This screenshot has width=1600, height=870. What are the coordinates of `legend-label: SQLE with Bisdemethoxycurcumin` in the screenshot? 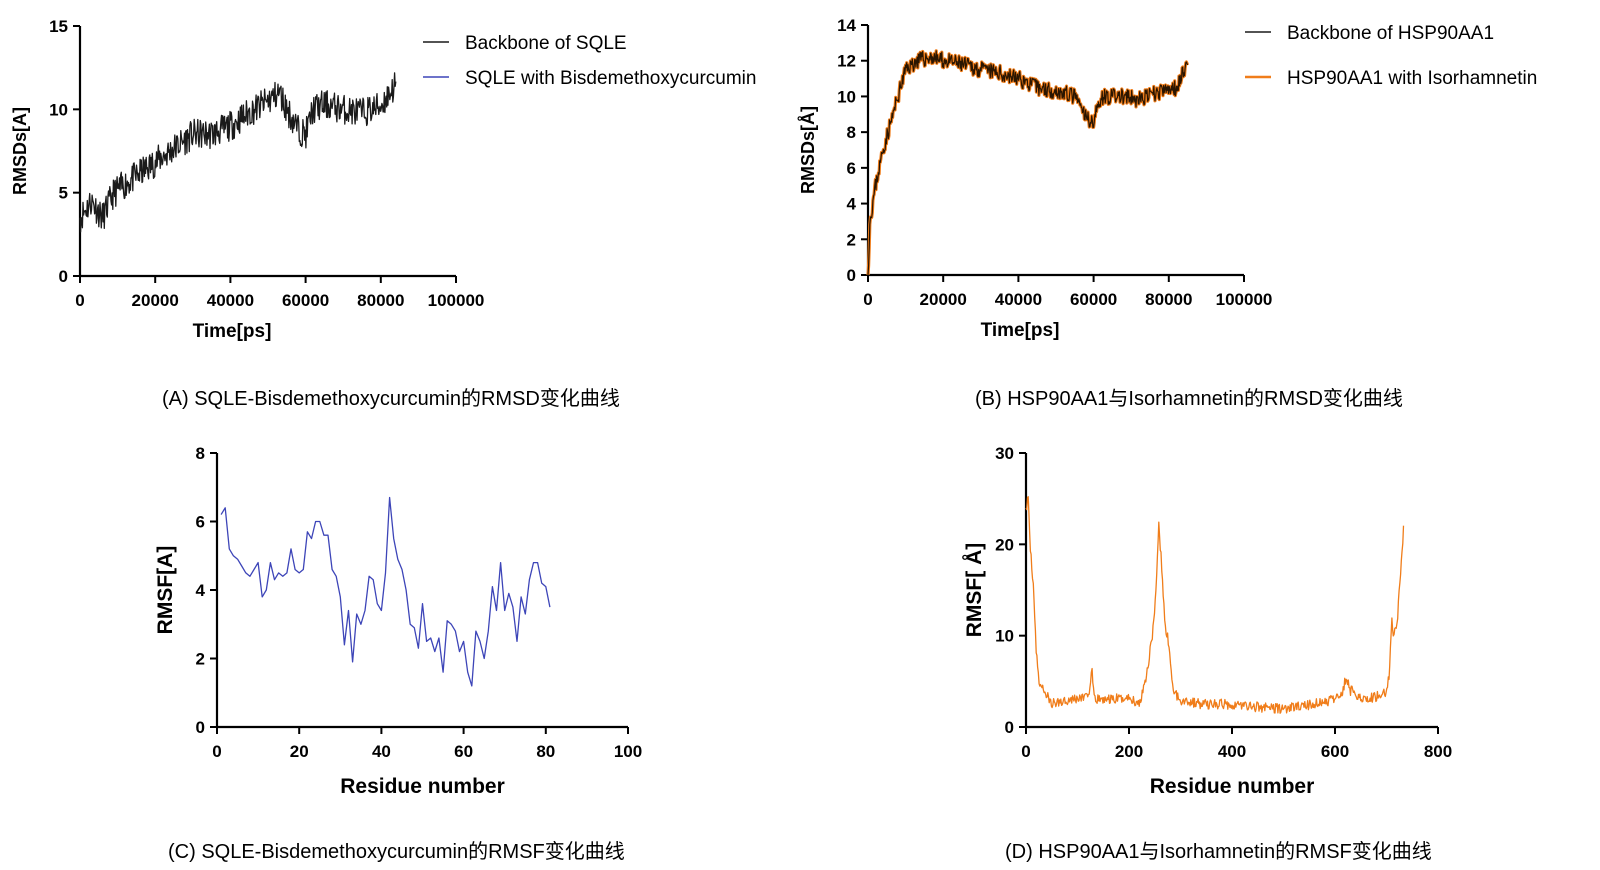 It's located at (610, 78).